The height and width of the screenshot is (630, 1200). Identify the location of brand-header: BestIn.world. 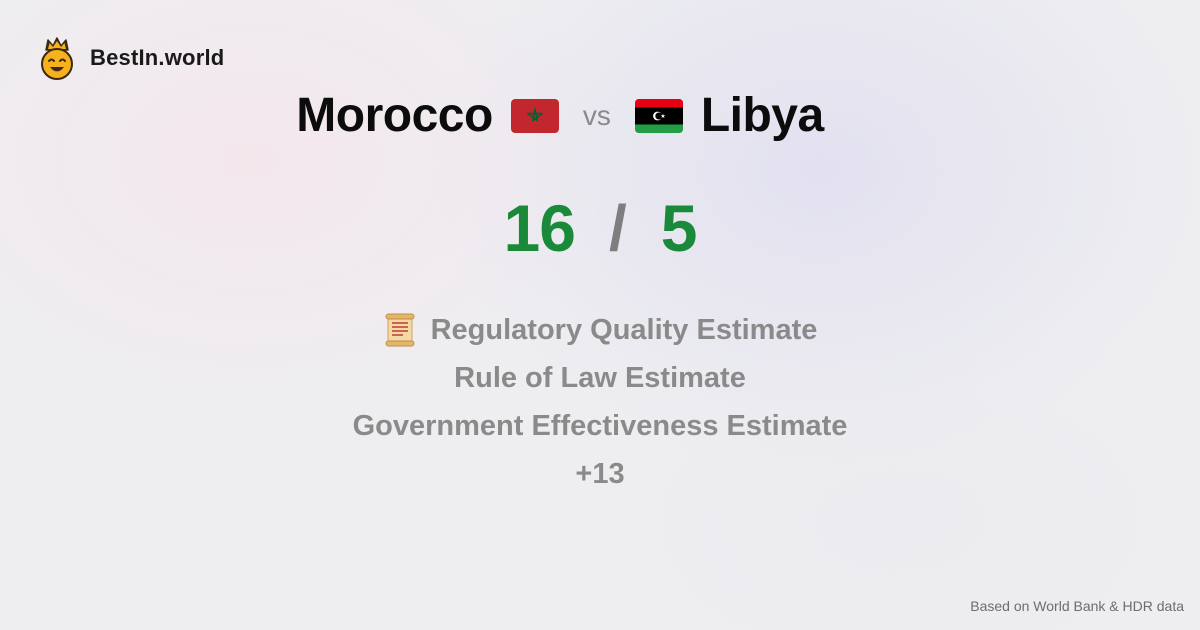
(131, 58).